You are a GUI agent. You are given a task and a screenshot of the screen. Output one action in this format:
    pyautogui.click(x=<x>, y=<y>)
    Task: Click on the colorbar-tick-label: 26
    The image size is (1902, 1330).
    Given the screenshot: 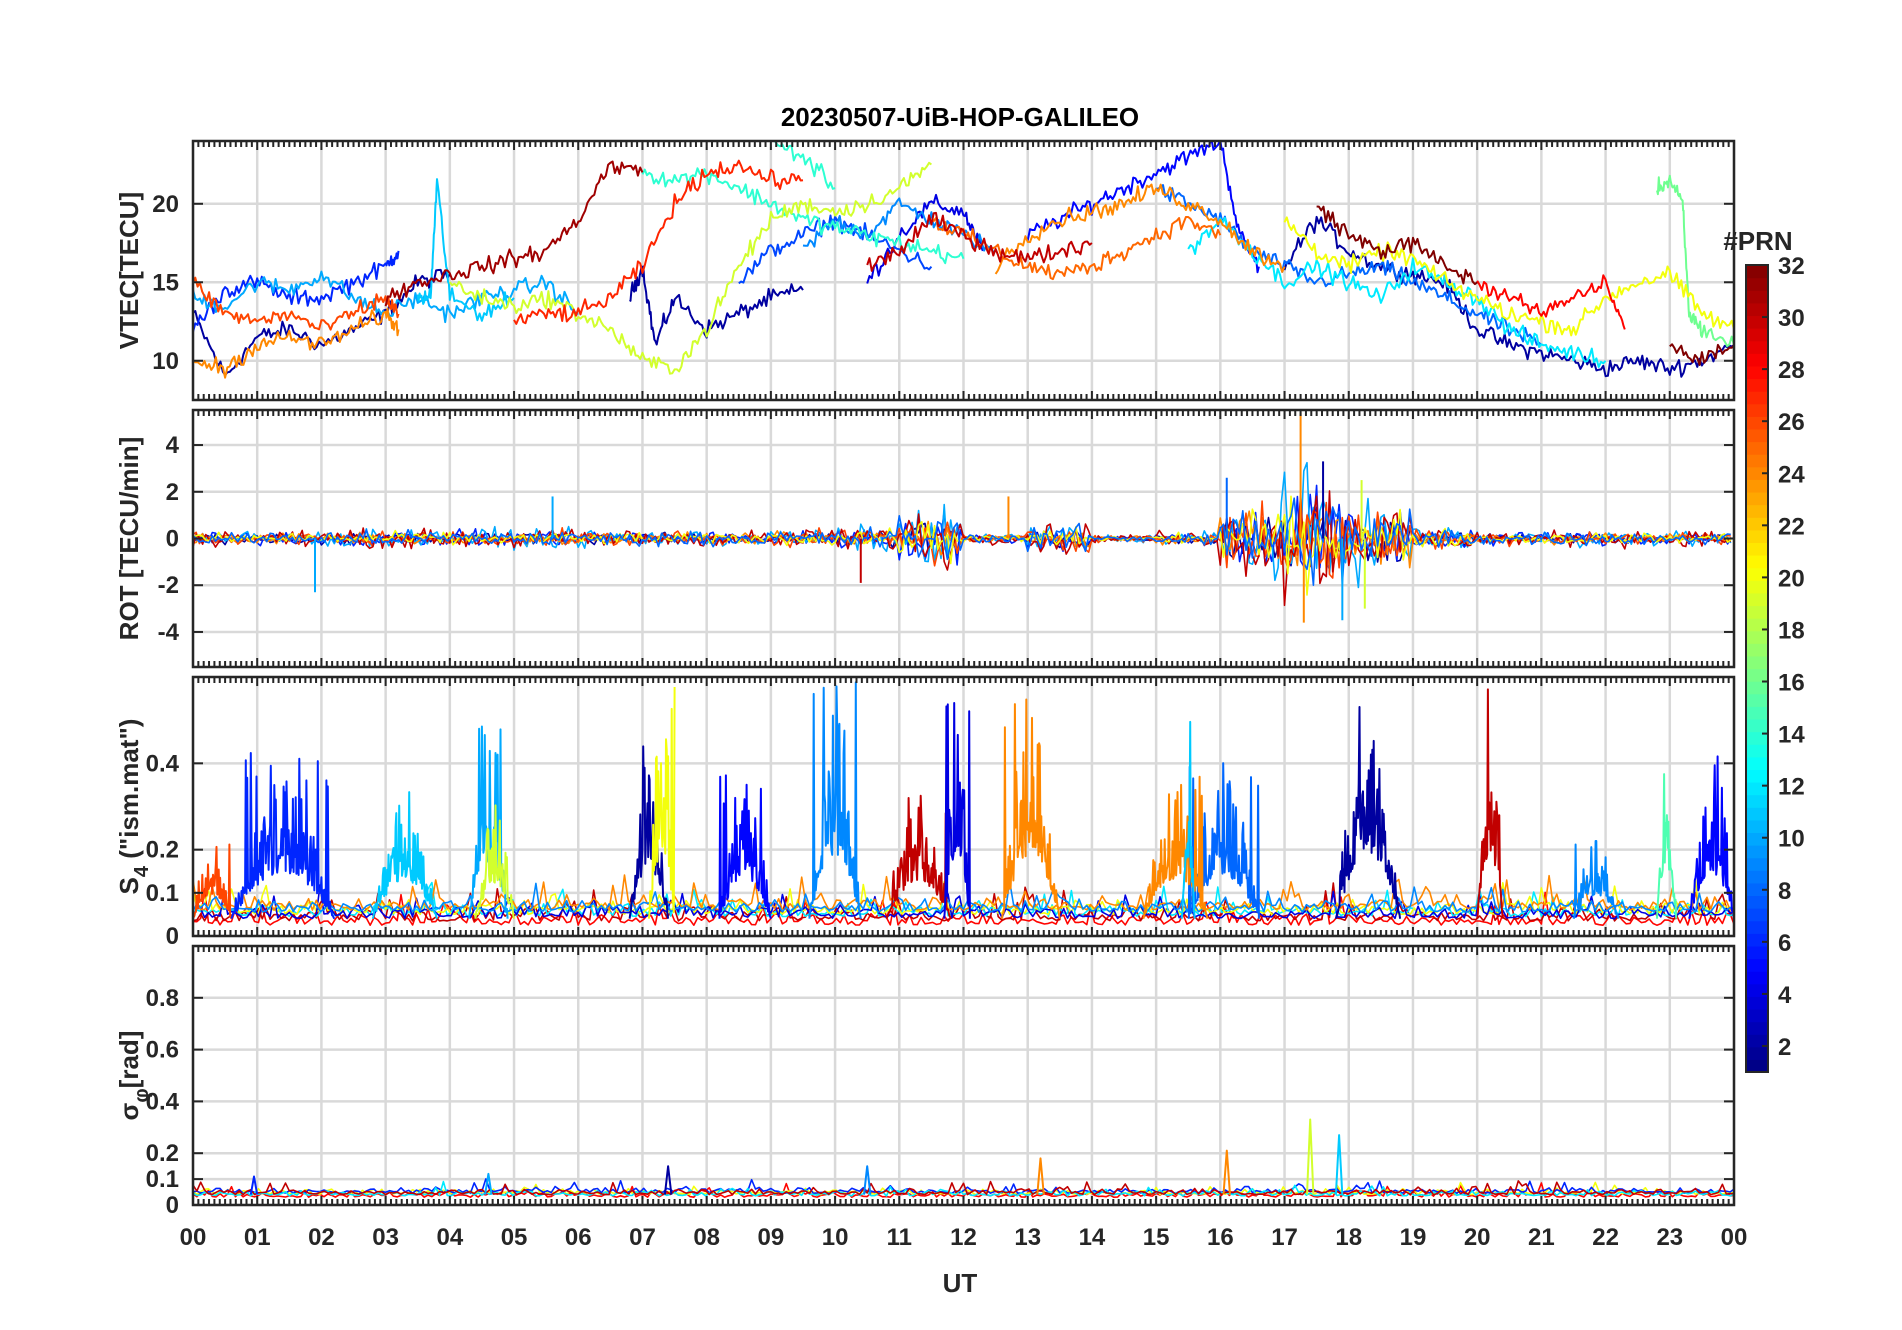 What is the action you would take?
    pyautogui.click(x=1791, y=422)
    